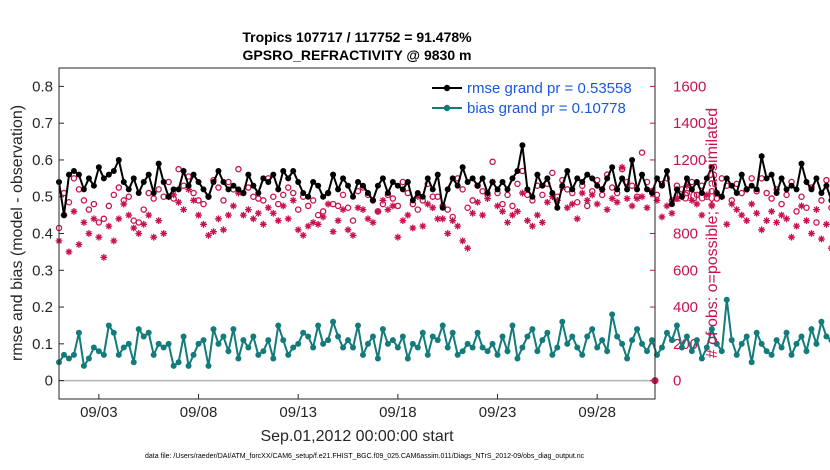  I want to click on y2-tick-label: 1200, so click(689, 160).